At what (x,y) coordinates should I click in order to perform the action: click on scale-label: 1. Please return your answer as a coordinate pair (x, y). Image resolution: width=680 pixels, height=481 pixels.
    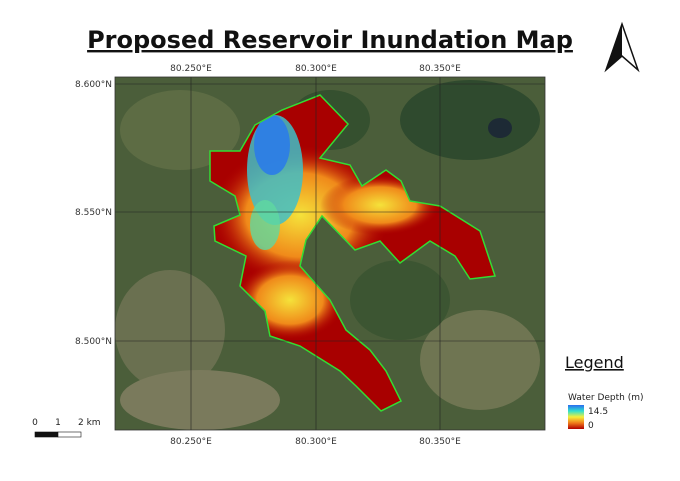
    Looking at the image, I should click on (58, 423).